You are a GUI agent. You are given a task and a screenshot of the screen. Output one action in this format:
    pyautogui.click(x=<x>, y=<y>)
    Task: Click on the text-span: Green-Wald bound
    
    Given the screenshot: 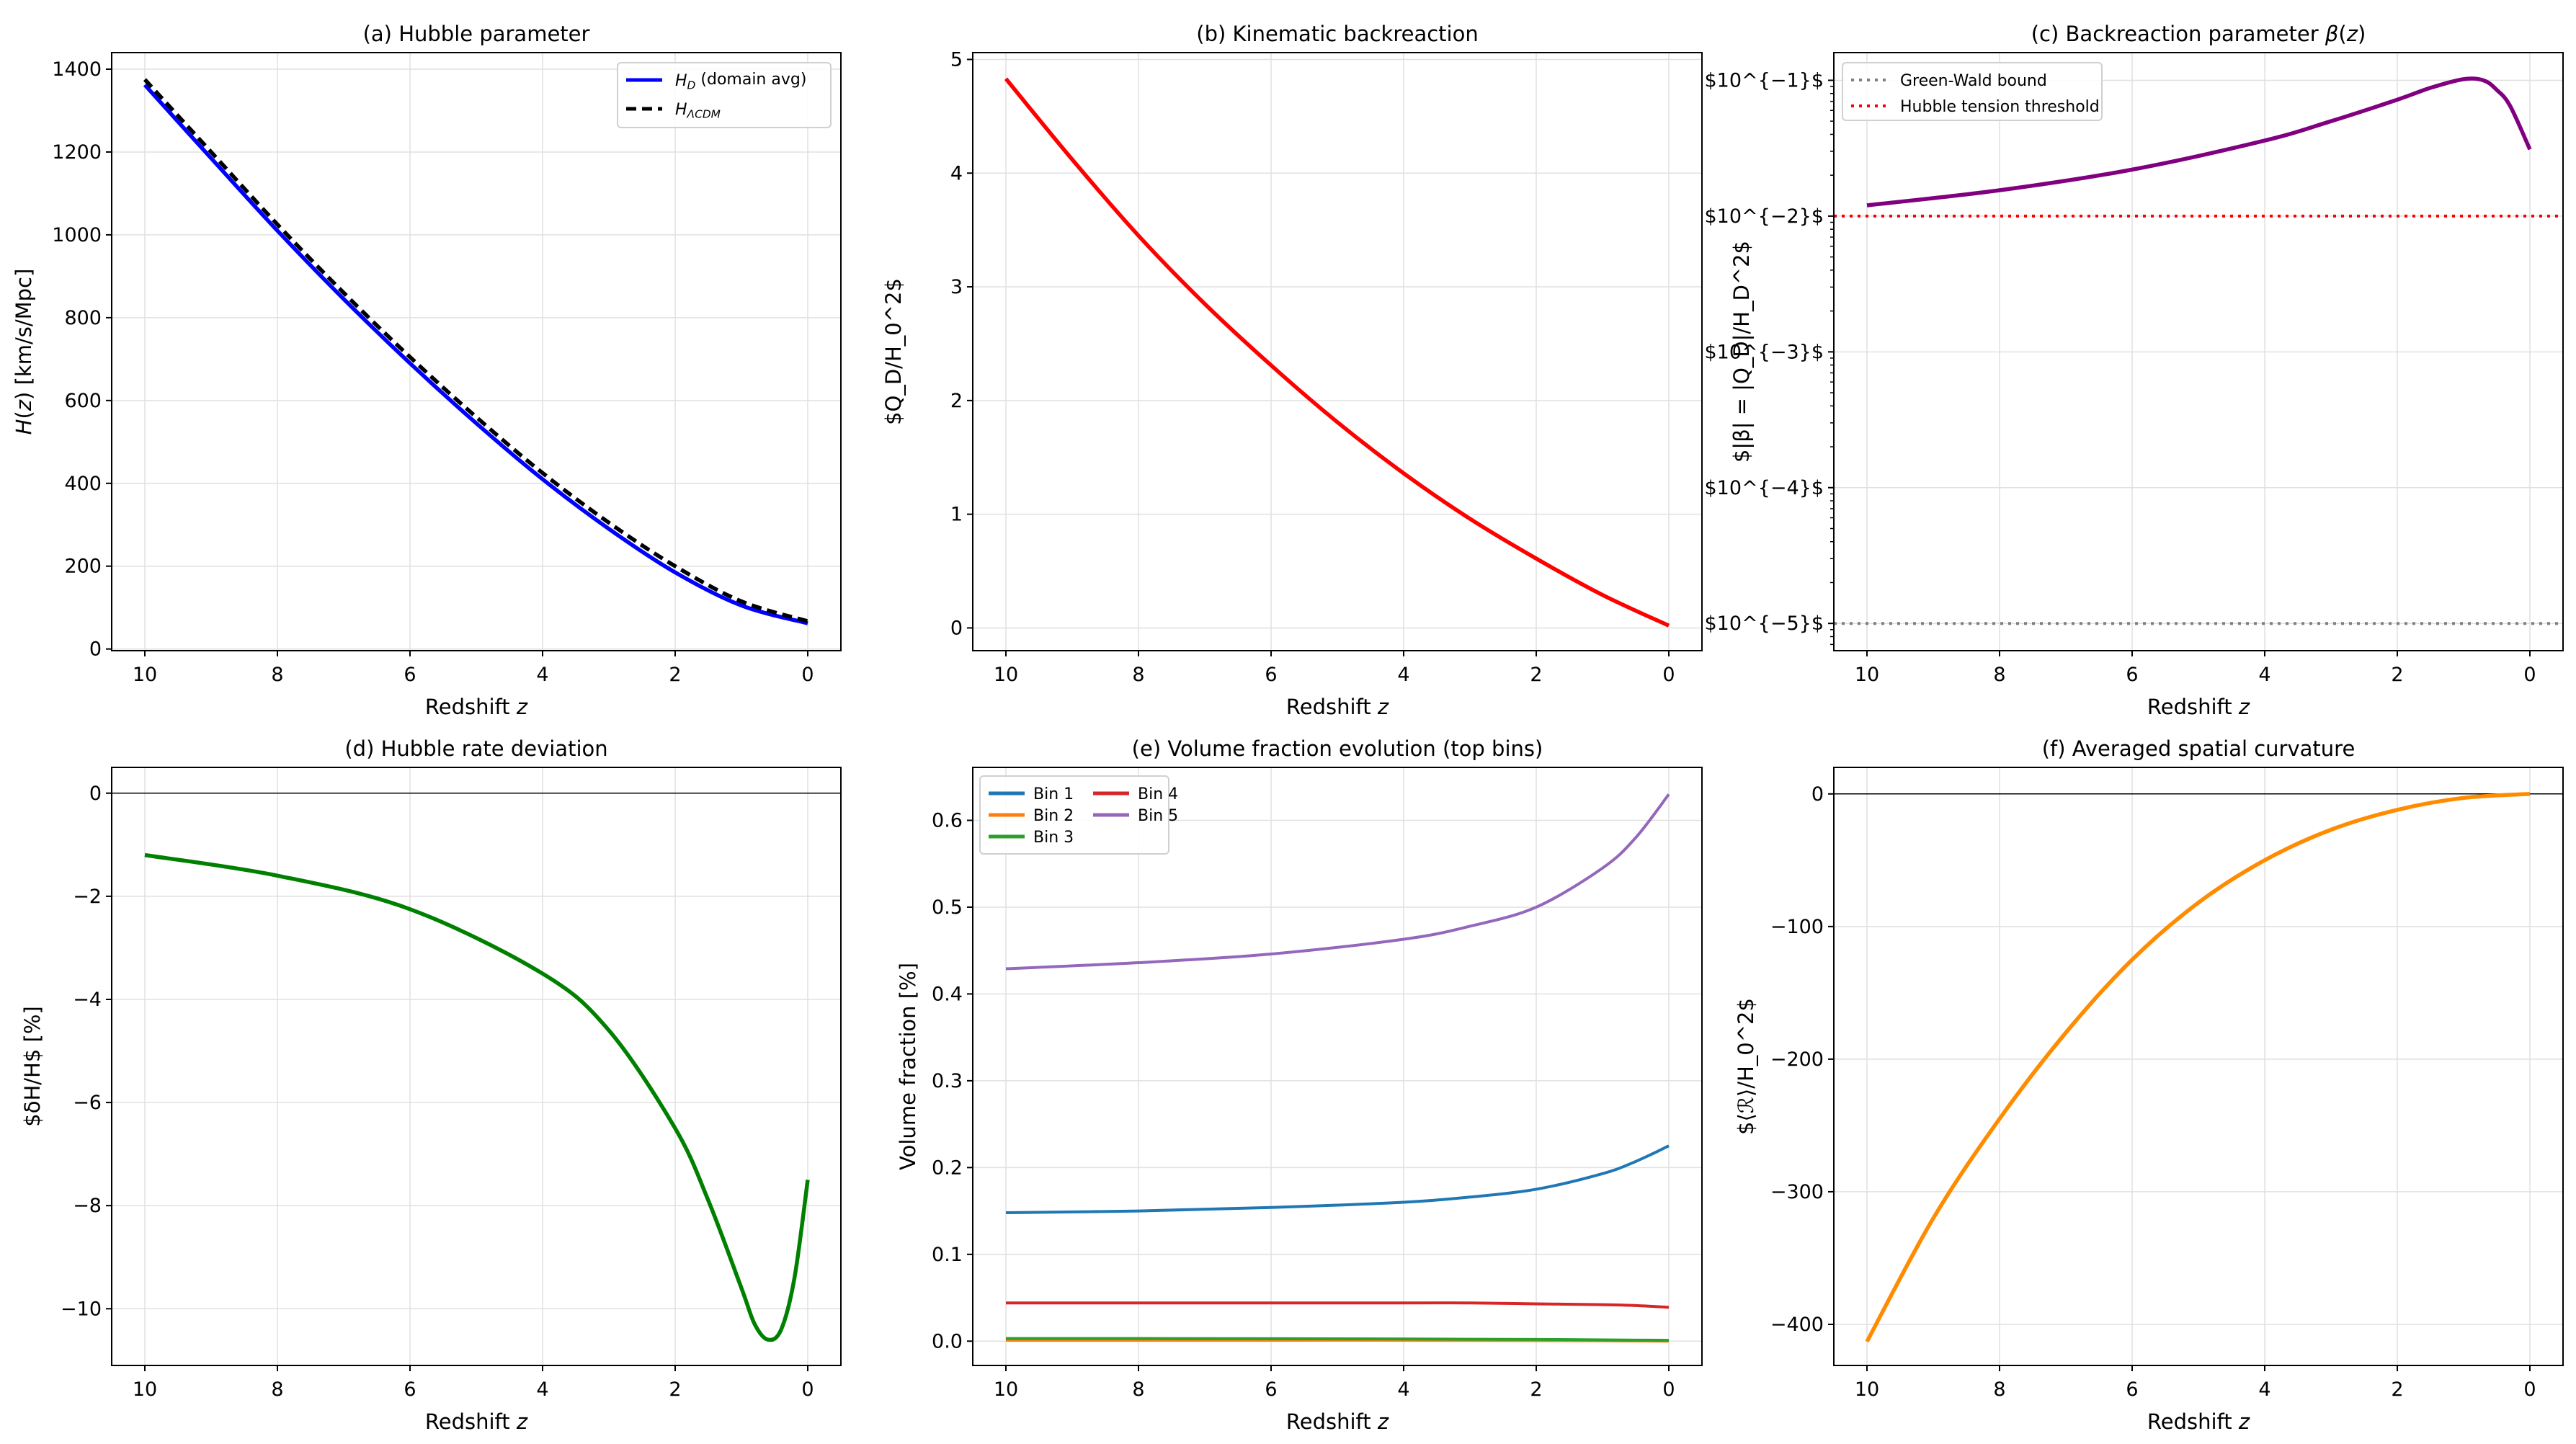 What is the action you would take?
    pyautogui.click(x=1973, y=81)
    